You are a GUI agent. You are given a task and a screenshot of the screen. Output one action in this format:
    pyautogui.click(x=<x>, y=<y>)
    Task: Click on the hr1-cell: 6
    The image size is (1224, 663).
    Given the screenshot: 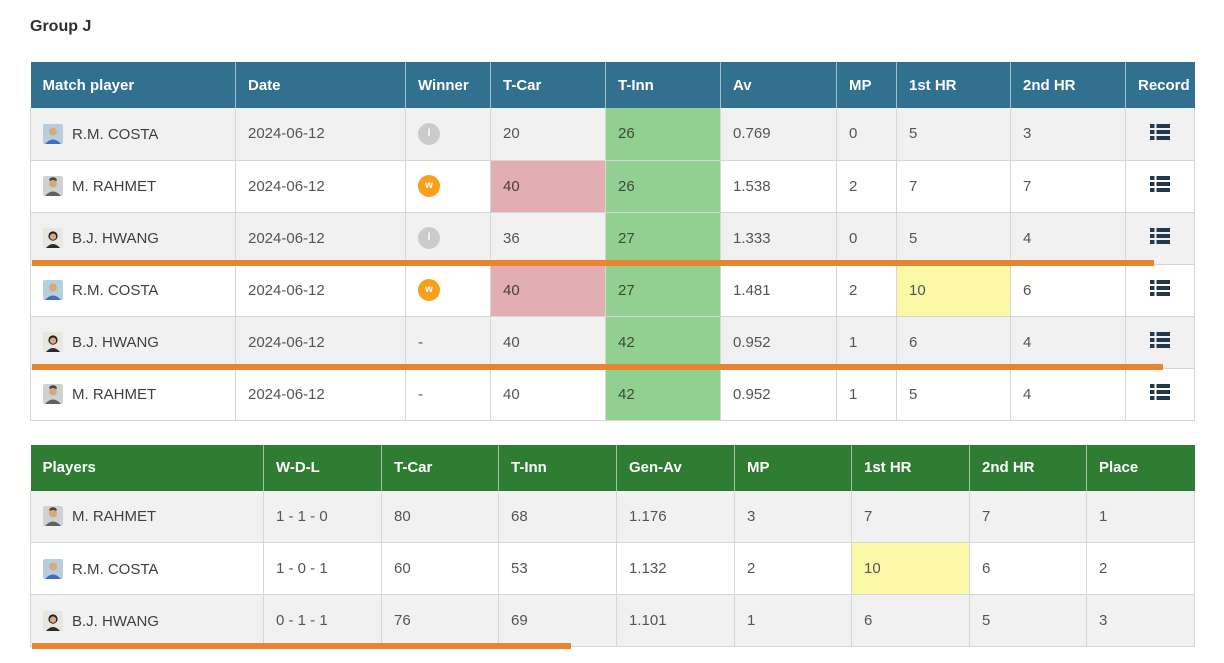 What is the action you would take?
    pyautogui.click(x=910, y=620)
    